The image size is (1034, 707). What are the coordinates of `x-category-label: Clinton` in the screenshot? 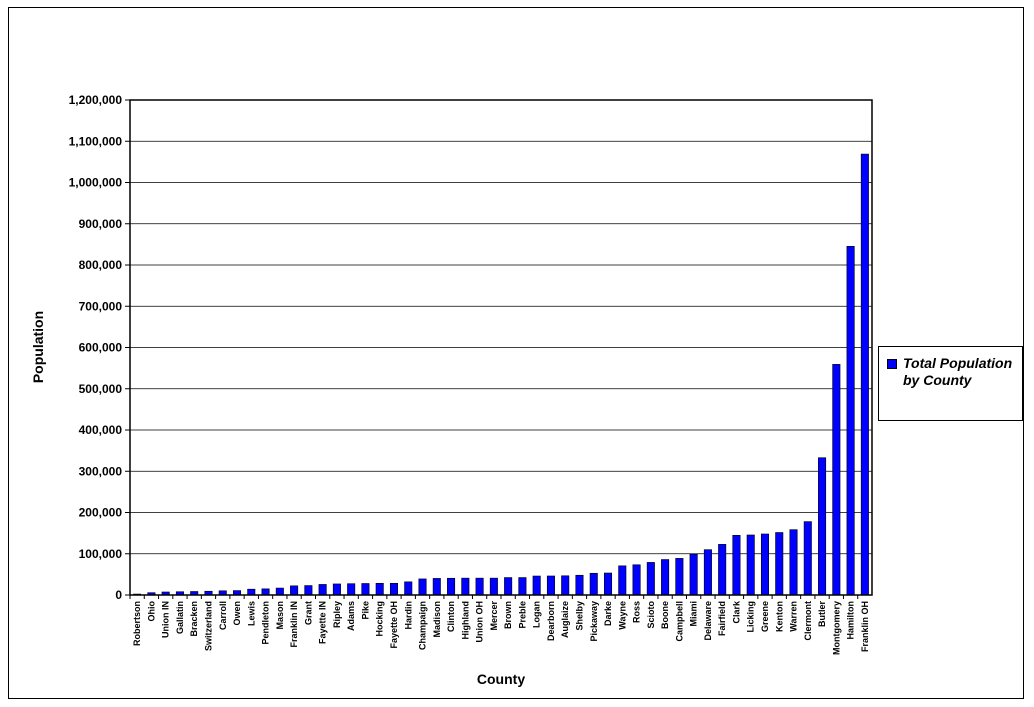 It's located at (451, 616).